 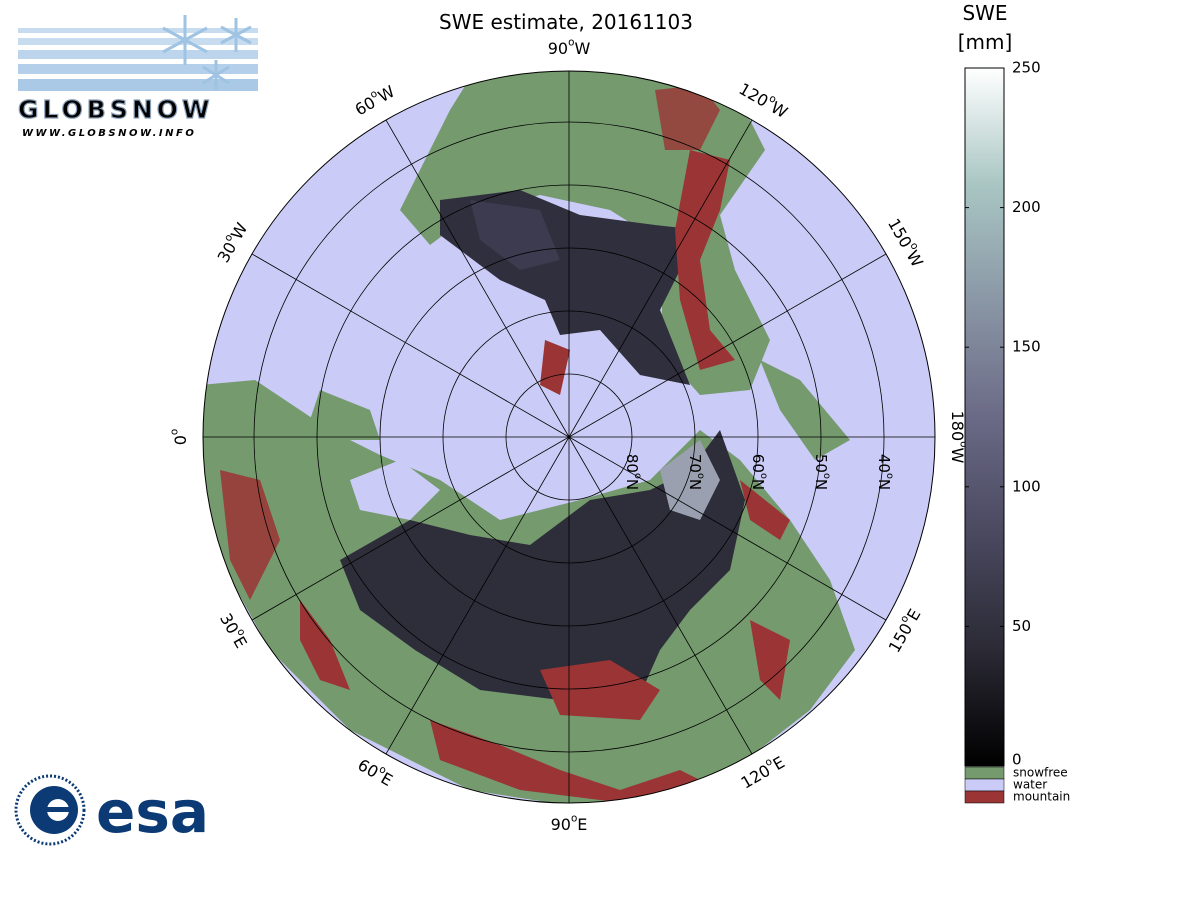 I want to click on colorbar-label: [mm], so click(x=985, y=42).